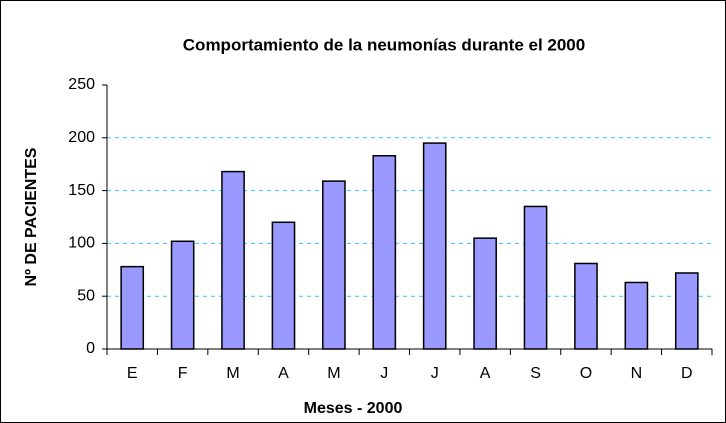 This screenshot has height=423, width=726. What do you see at coordinates (81, 84) in the screenshot?
I see `y-tick-label: 250` at bounding box center [81, 84].